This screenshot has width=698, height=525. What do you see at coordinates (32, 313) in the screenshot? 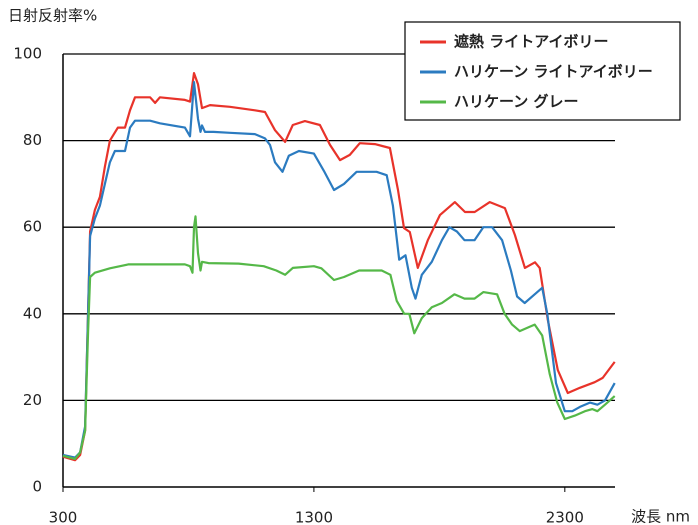
I see `y-tick-label: 40` at bounding box center [32, 313].